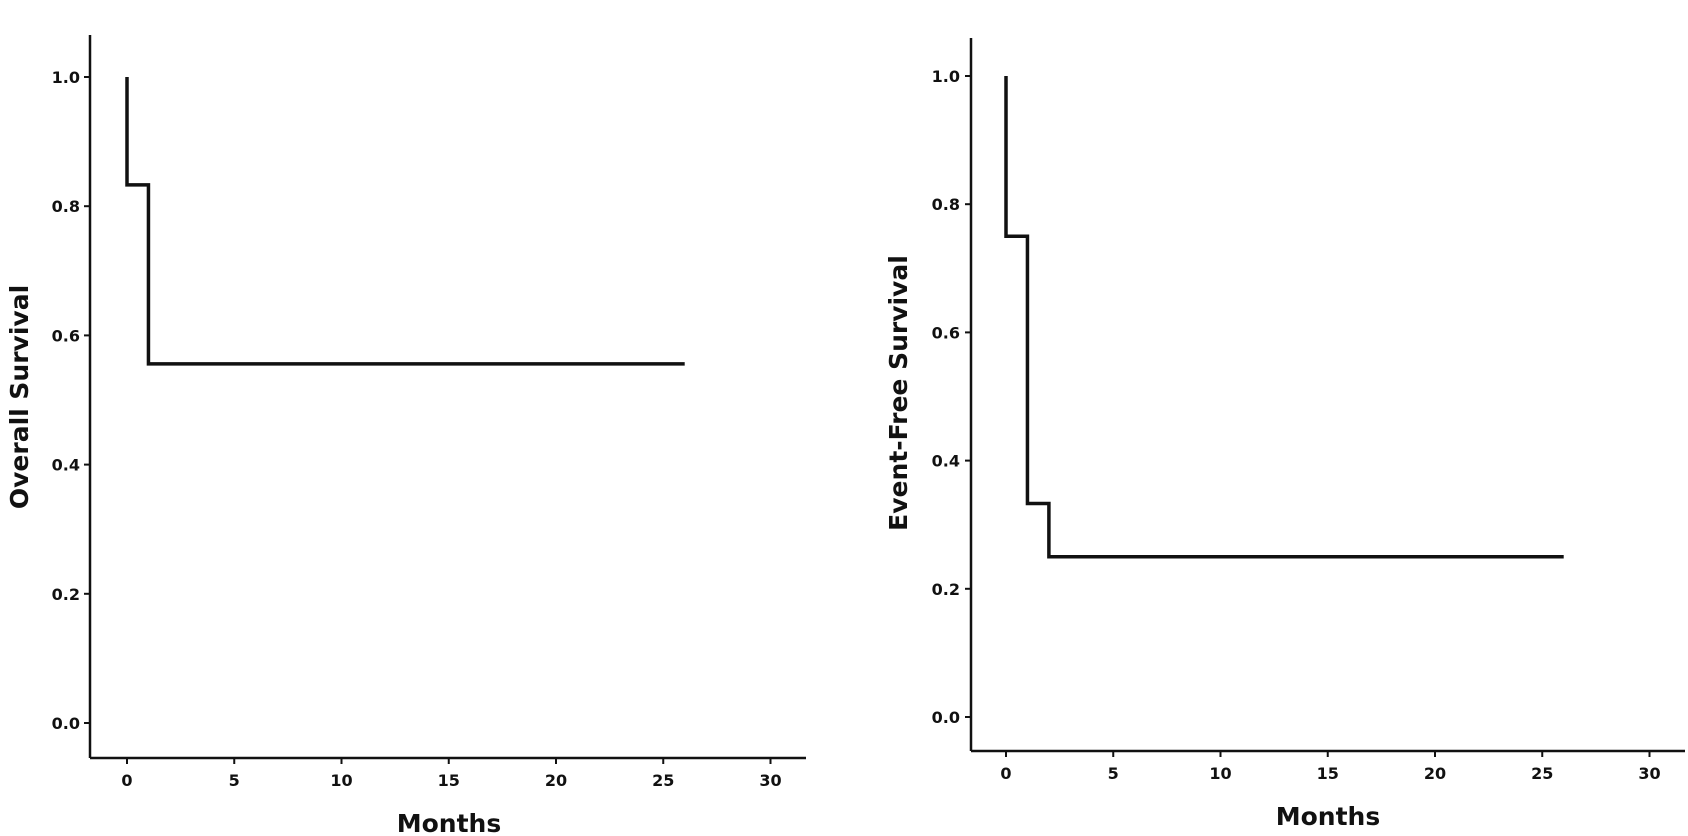 The width and height of the screenshot is (1688, 836). I want to click on y-axis-title: Event-Free Survival, so click(898, 393).